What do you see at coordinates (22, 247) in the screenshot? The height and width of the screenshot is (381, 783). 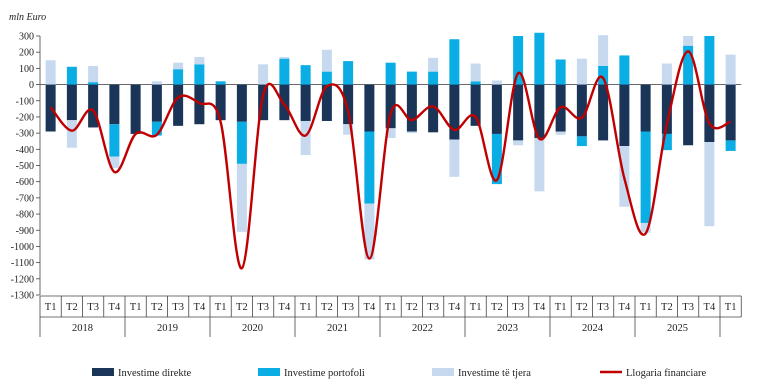 I see `y-tick-label: -1000` at bounding box center [22, 247].